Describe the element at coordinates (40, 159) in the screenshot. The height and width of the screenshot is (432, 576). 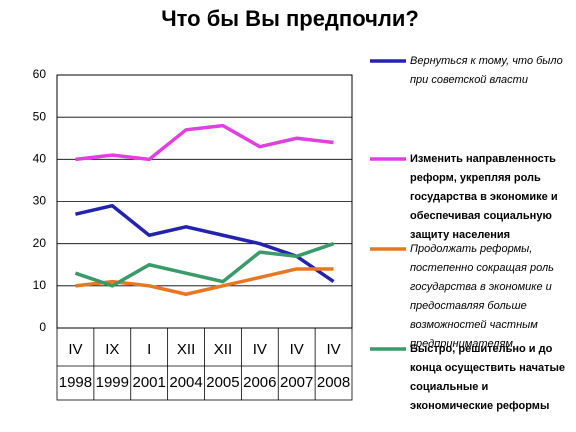
I see `y-tick-label: 40` at that location.